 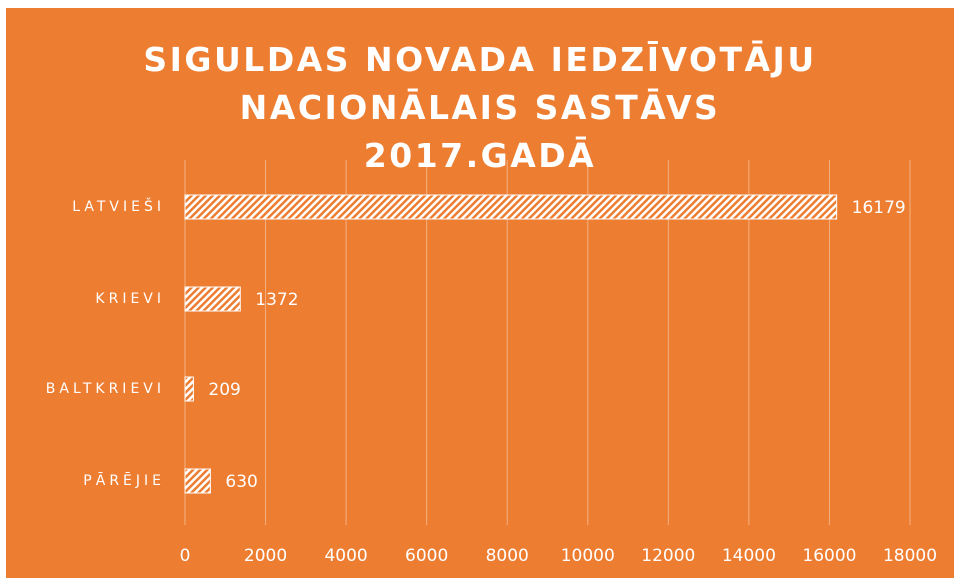 I want to click on x-tick-label: 12000, so click(x=668, y=556).